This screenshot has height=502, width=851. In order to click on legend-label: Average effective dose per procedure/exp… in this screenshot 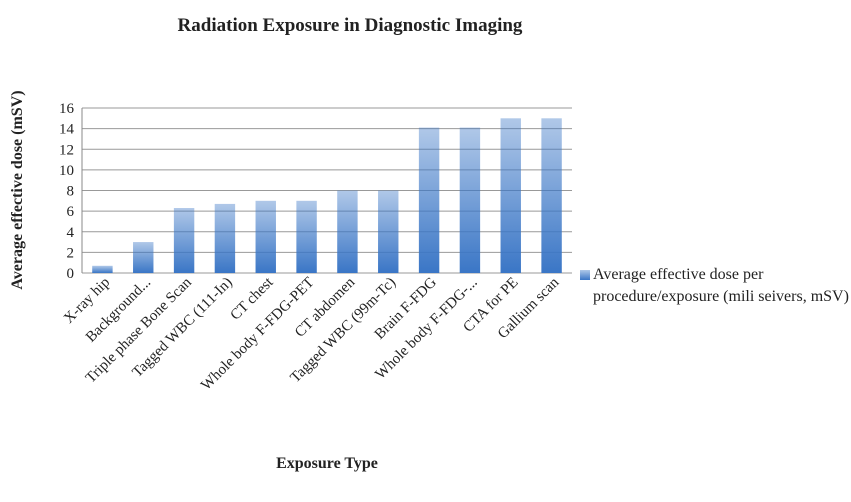, I will do `click(721, 285)`.